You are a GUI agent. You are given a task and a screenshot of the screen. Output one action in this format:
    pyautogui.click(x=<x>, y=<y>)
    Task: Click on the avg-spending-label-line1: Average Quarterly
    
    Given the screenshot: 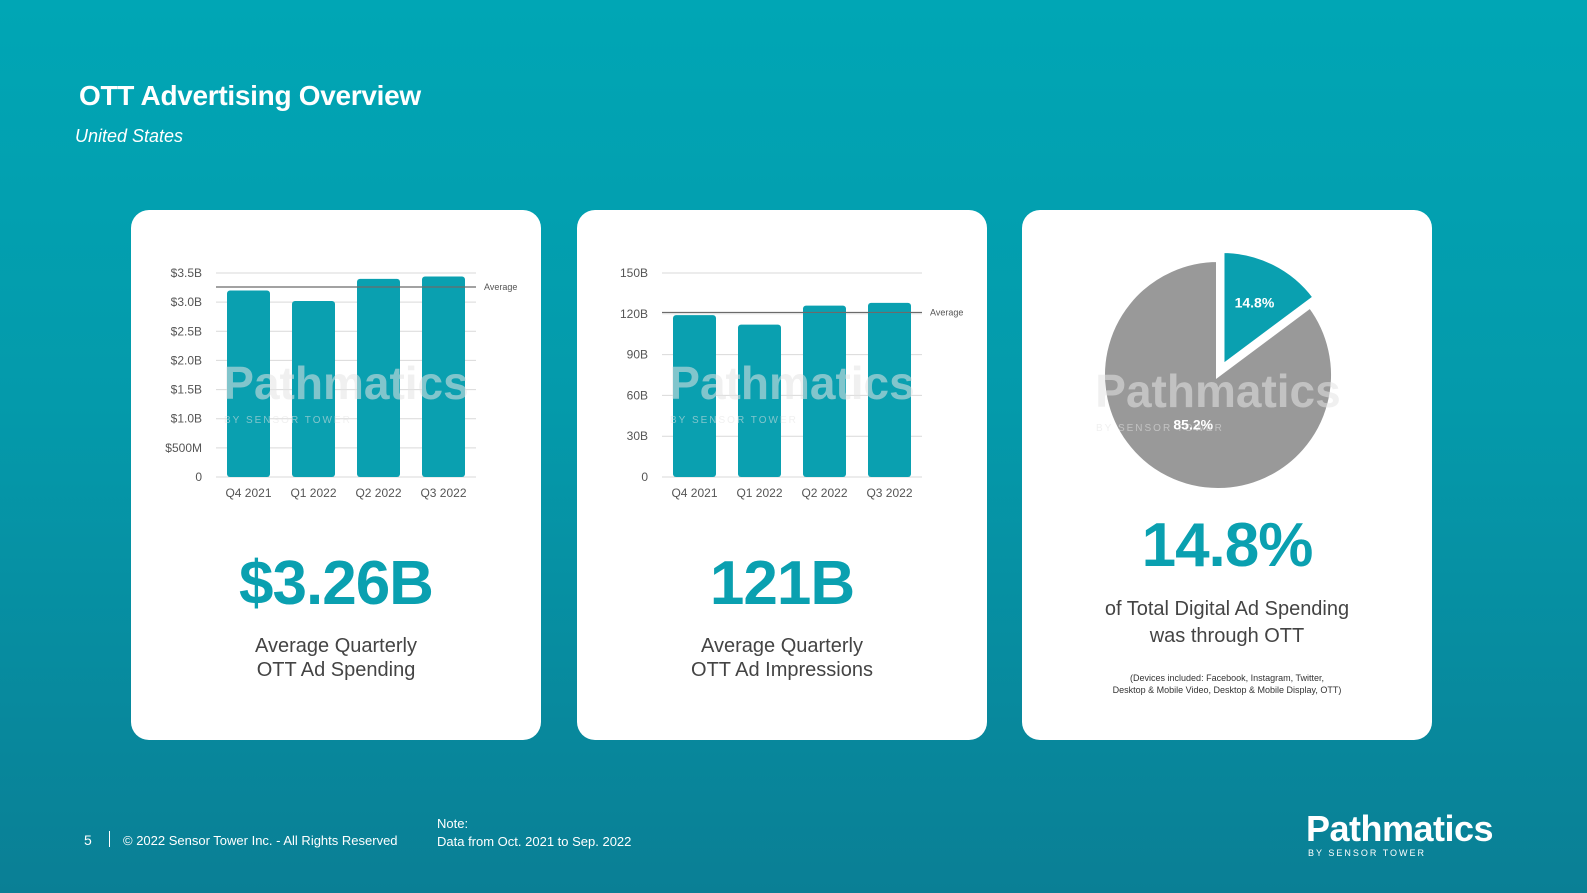 What is the action you would take?
    pyautogui.click(x=336, y=646)
    